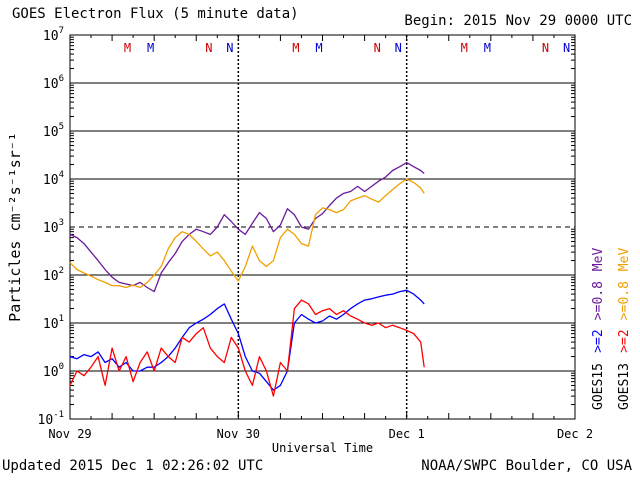 The width and height of the screenshot is (640, 480). I want to click on x-axis-label: Universal Time, so click(322, 448).